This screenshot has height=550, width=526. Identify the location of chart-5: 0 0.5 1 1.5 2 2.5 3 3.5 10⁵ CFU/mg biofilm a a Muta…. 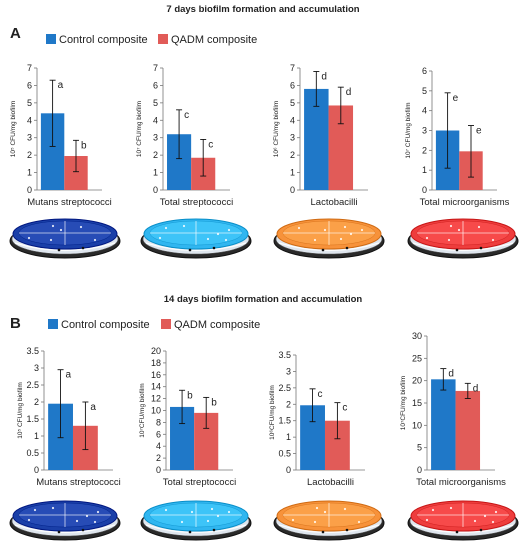
(69, 417).